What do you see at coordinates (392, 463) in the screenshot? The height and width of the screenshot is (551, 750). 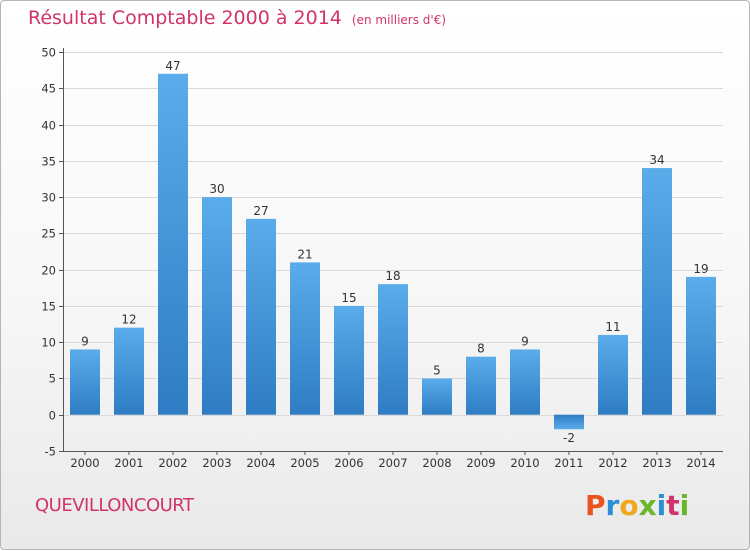 I see `x-tick-label-2007: 2007` at bounding box center [392, 463].